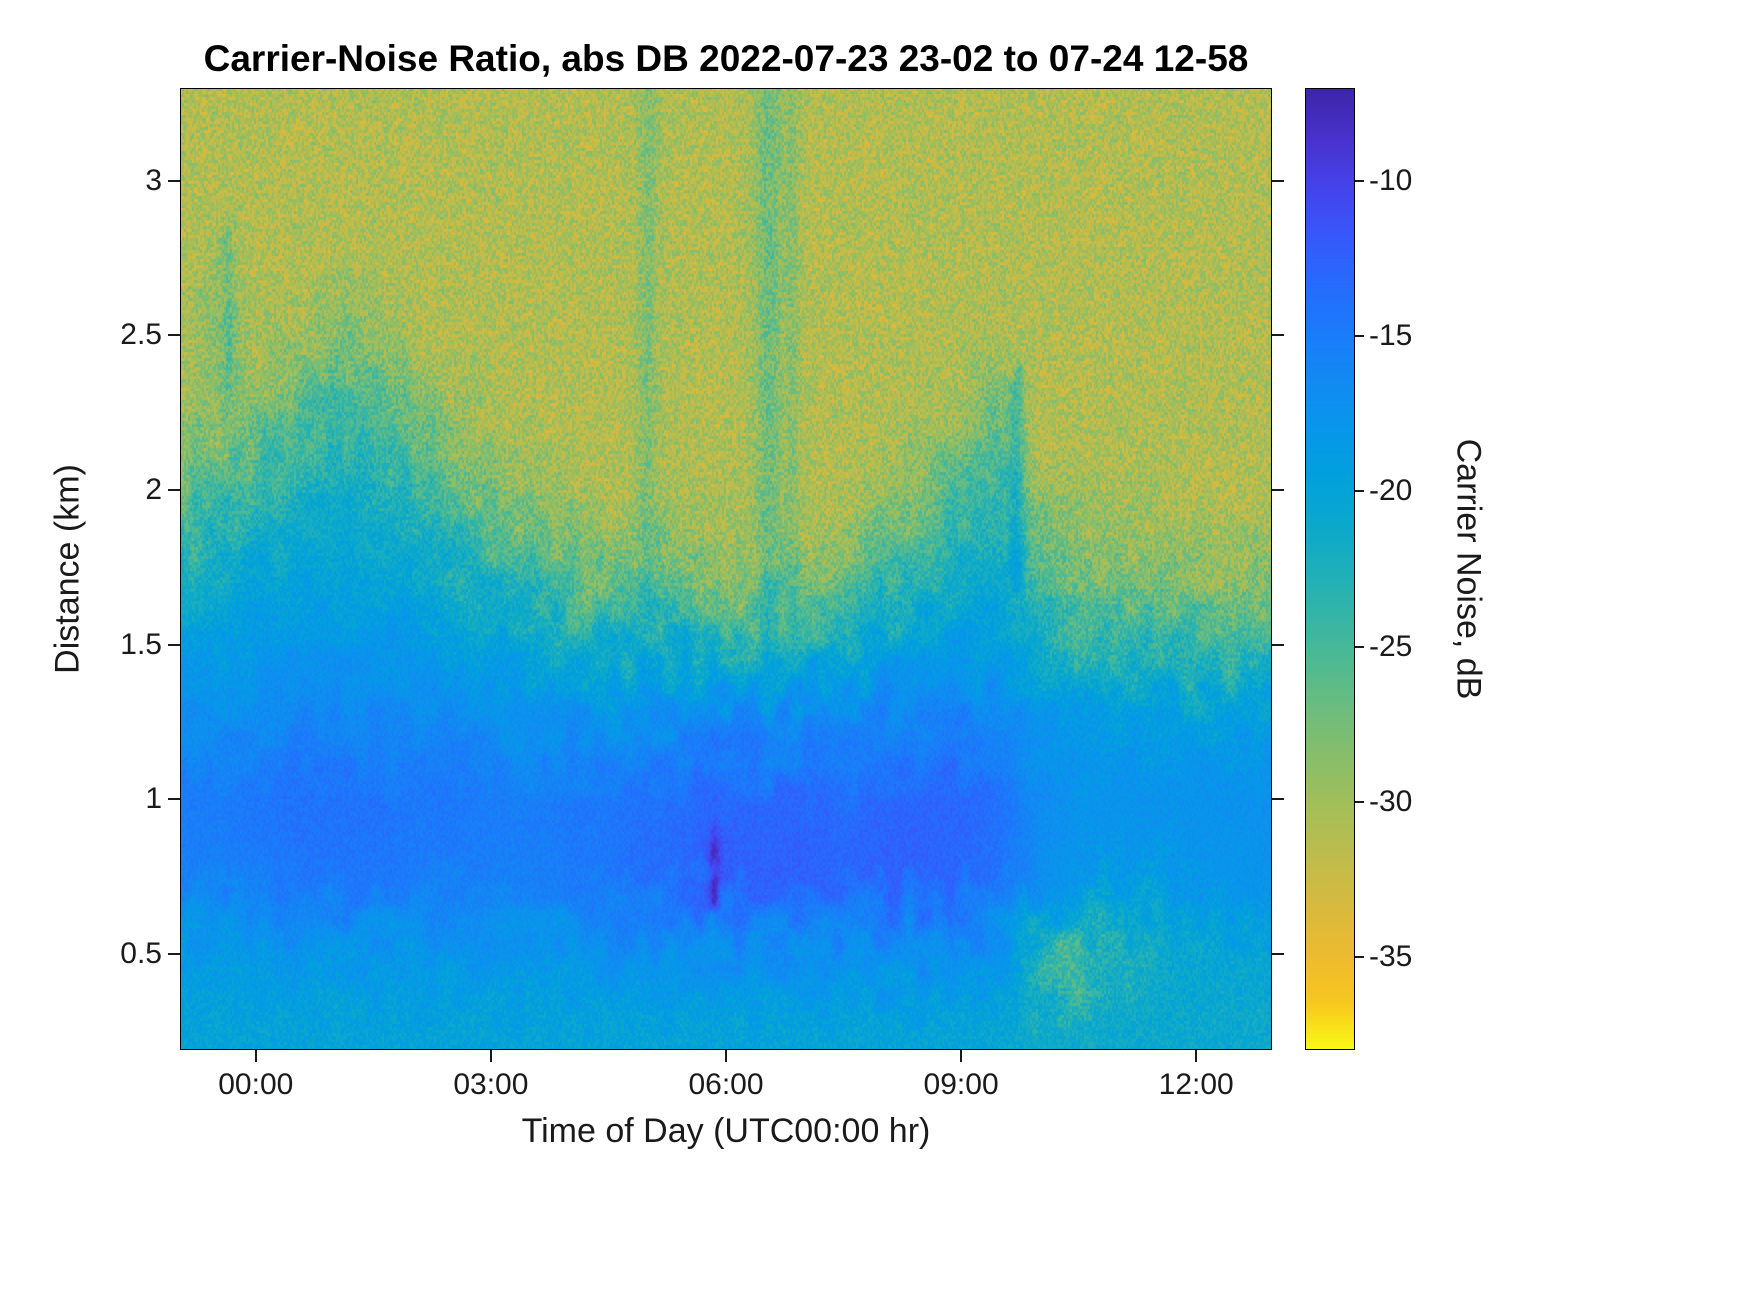  What do you see at coordinates (1196, 1084) in the screenshot?
I see `x-tick-label: 12:00` at bounding box center [1196, 1084].